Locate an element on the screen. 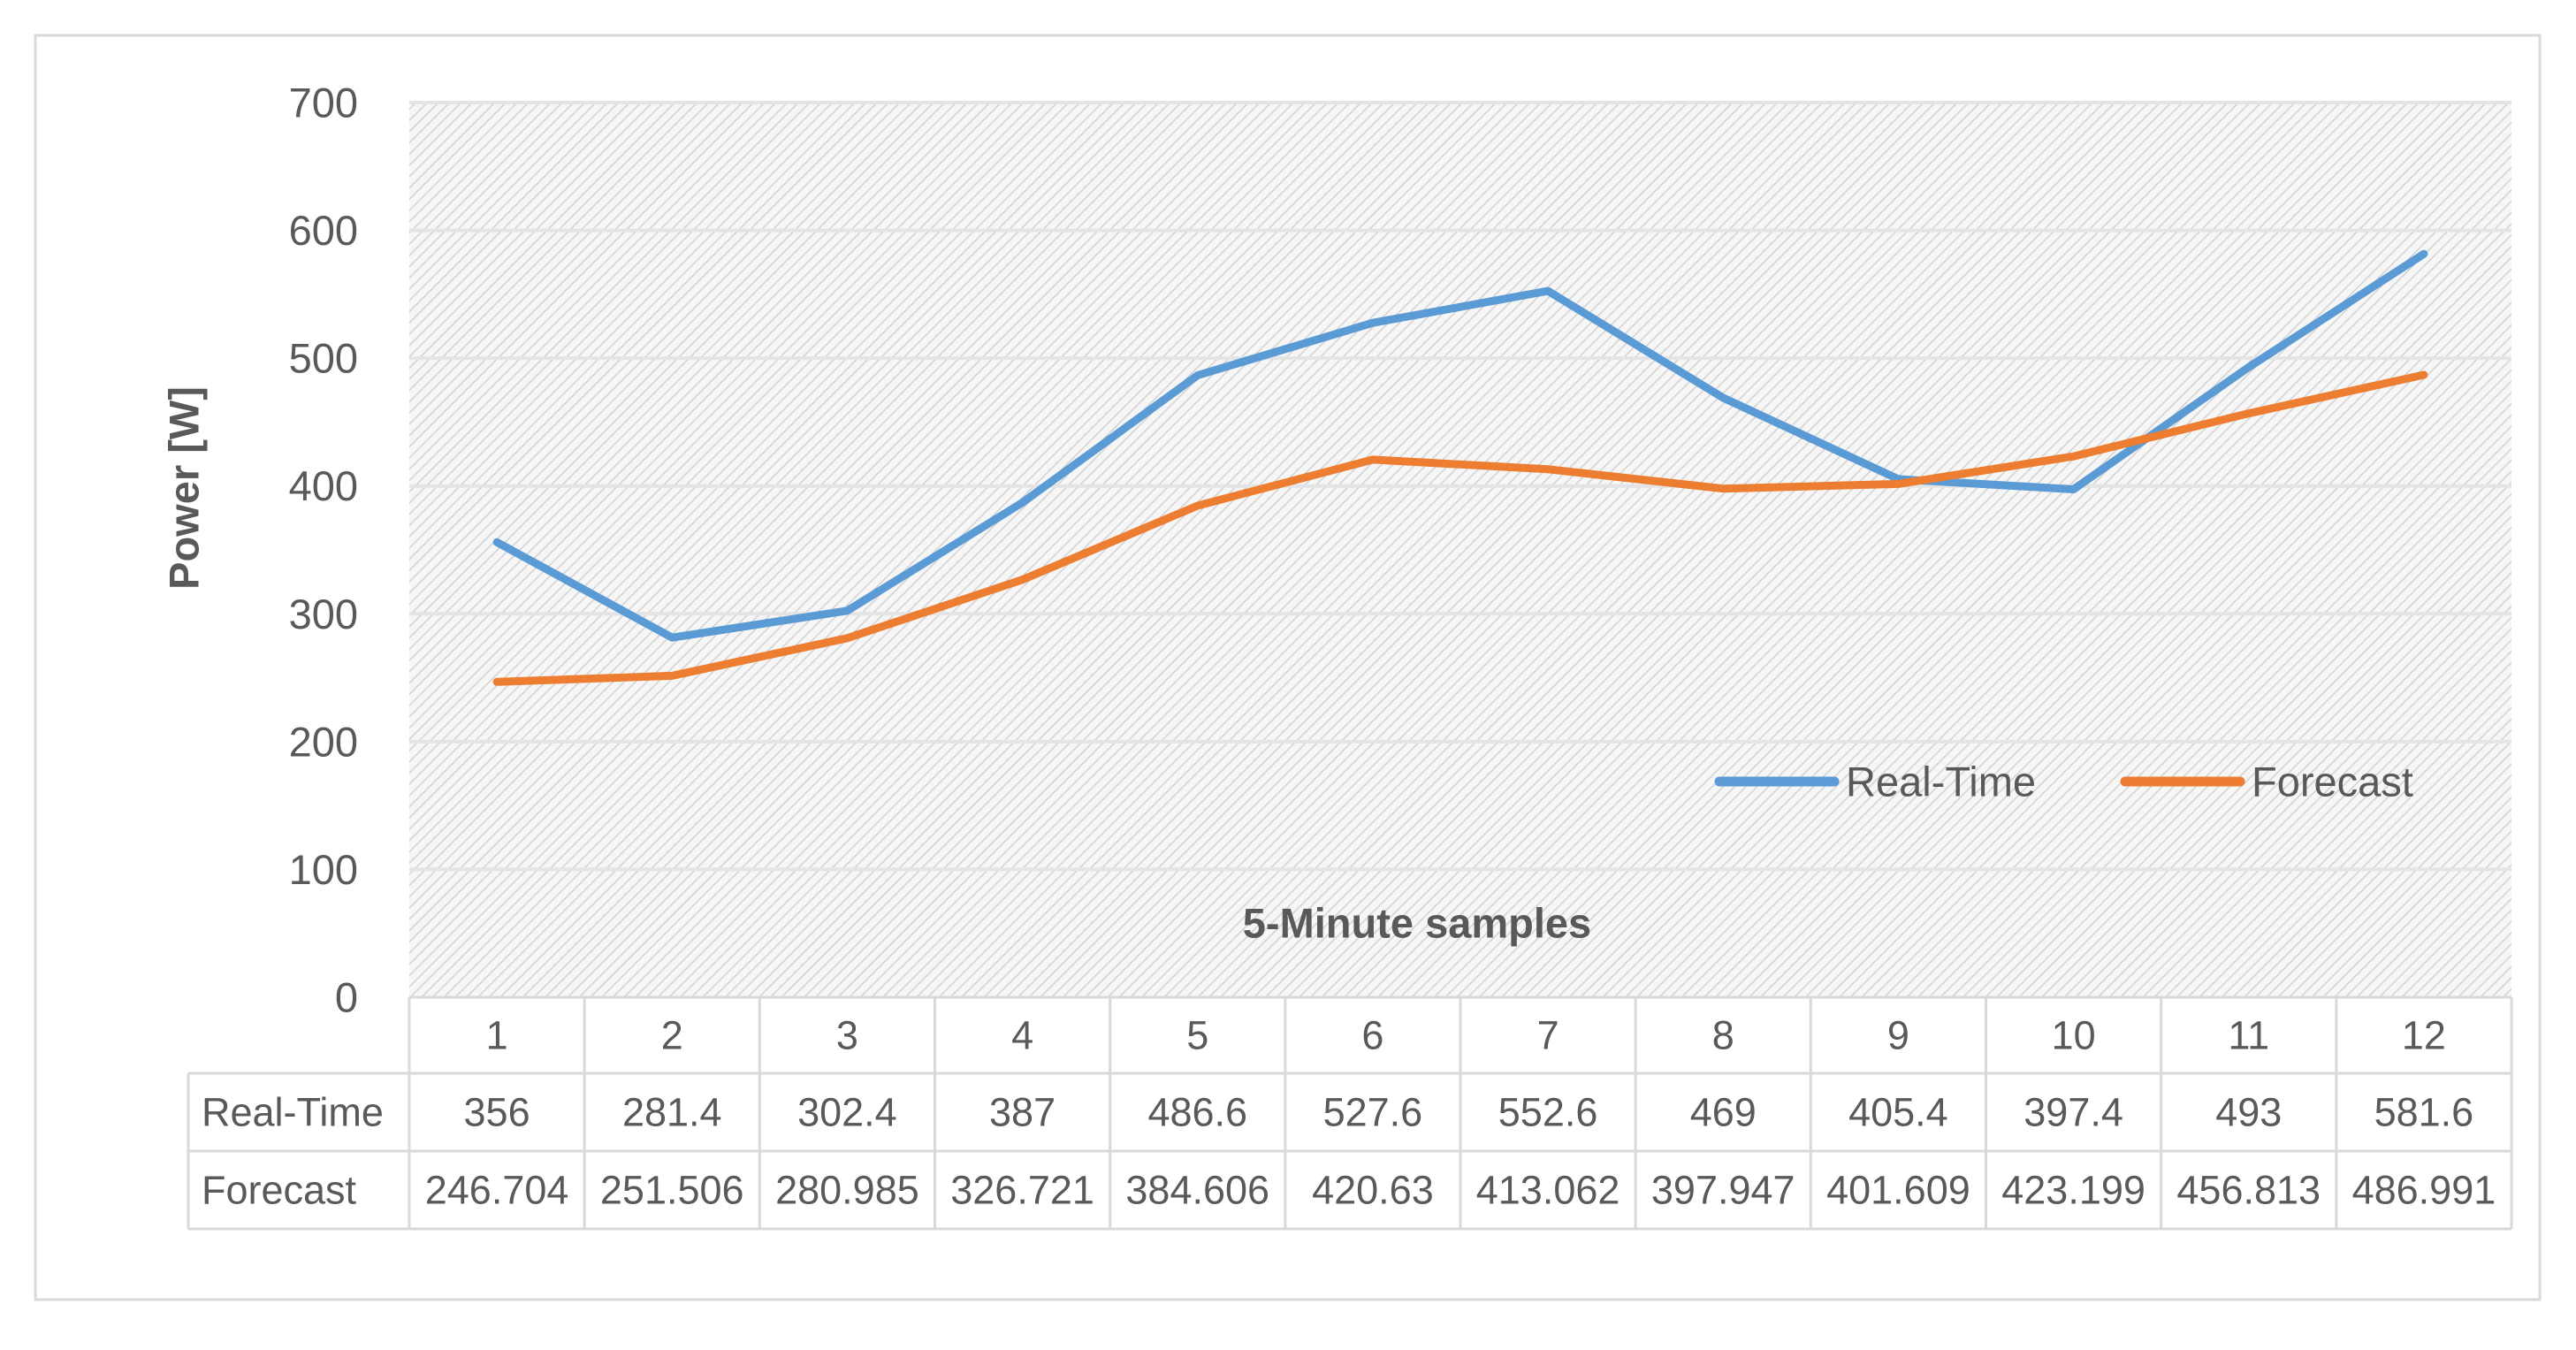  x-tick-label: 9 is located at coordinates (1898, 1035).